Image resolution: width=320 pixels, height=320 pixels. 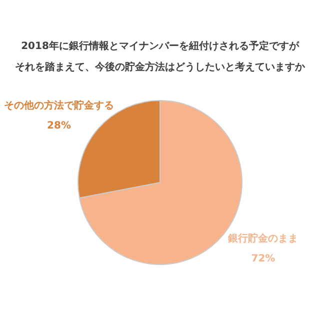 I want to click on data-label: 72%, so click(x=263, y=259).